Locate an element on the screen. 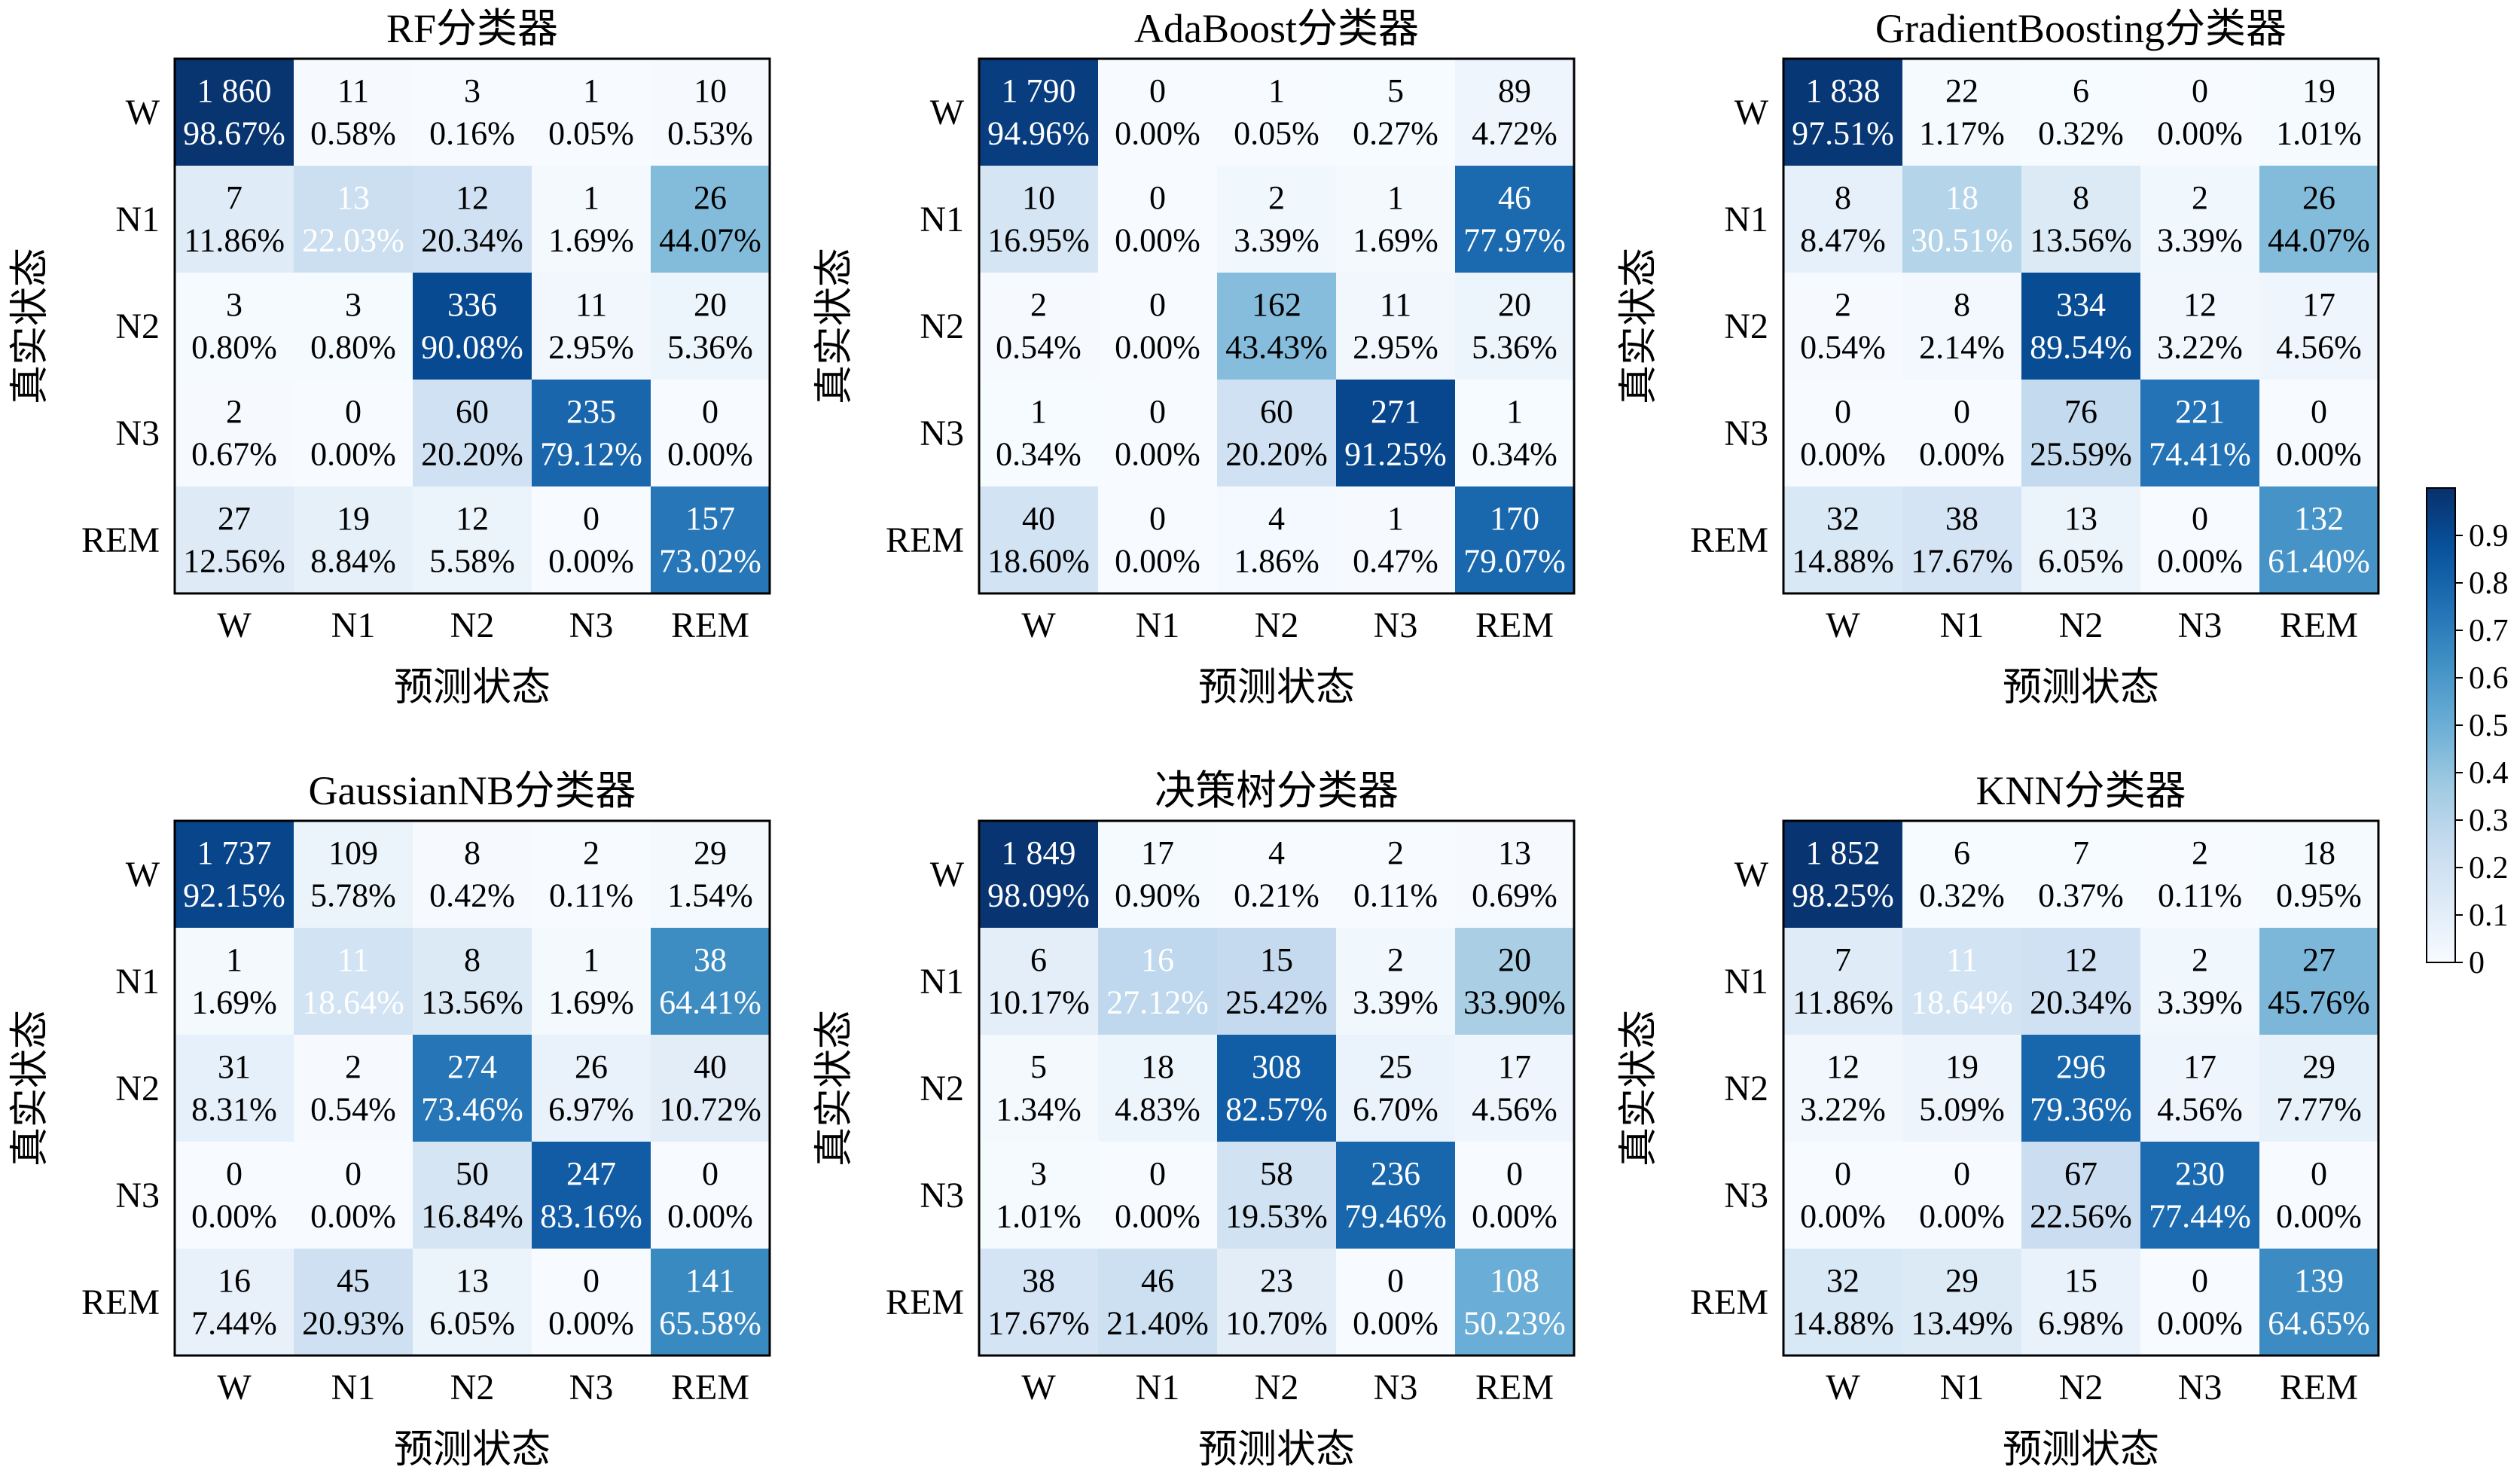 The width and height of the screenshot is (2520, 1473). cell-percent-label: 74.41% is located at coordinates (2200, 454).